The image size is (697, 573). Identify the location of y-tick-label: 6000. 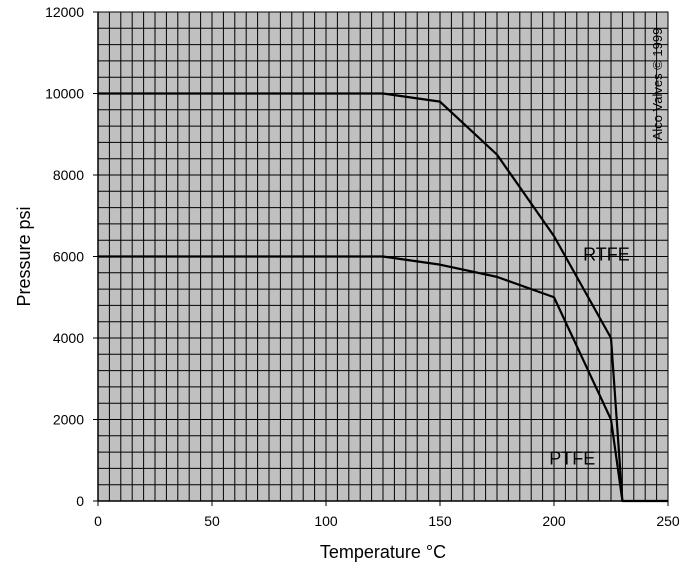
(68, 257).